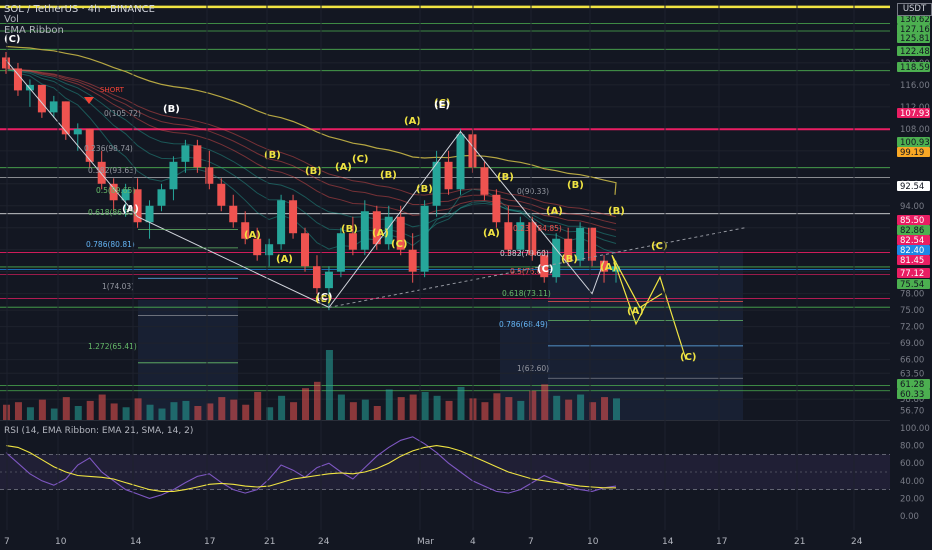 The height and width of the screenshot is (550, 932). What do you see at coordinates (112, 90) in the screenshot?
I see `short-label: SHORT` at bounding box center [112, 90].